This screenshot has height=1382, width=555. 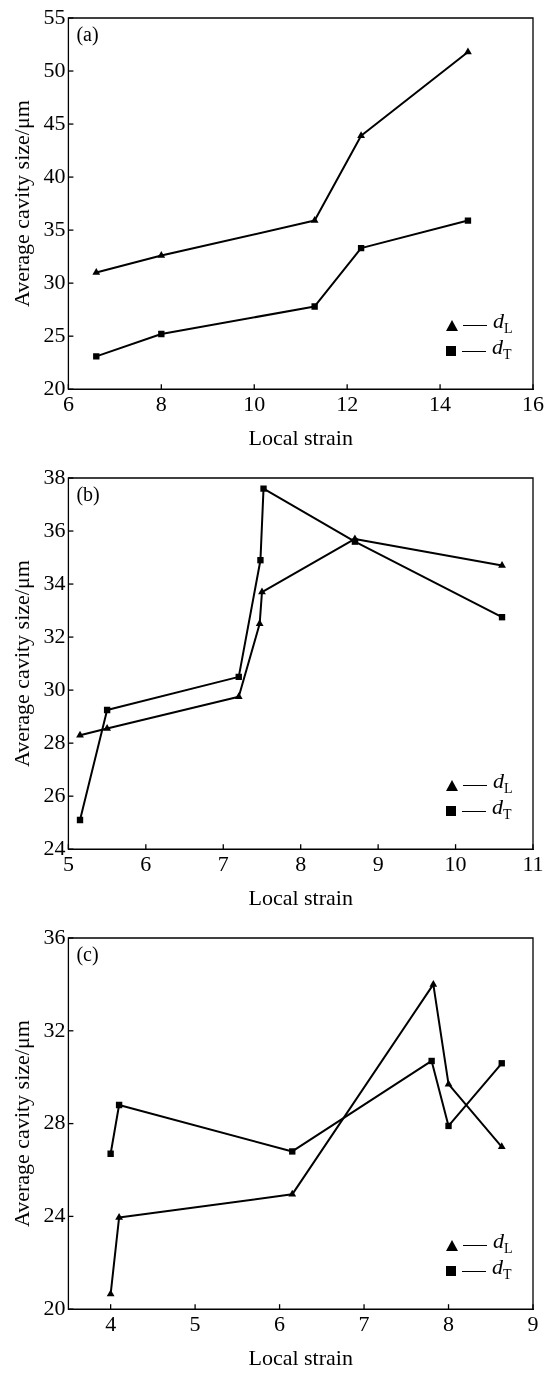 What do you see at coordinates (54, 476) in the screenshot?
I see `y-tick-label: 38` at bounding box center [54, 476].